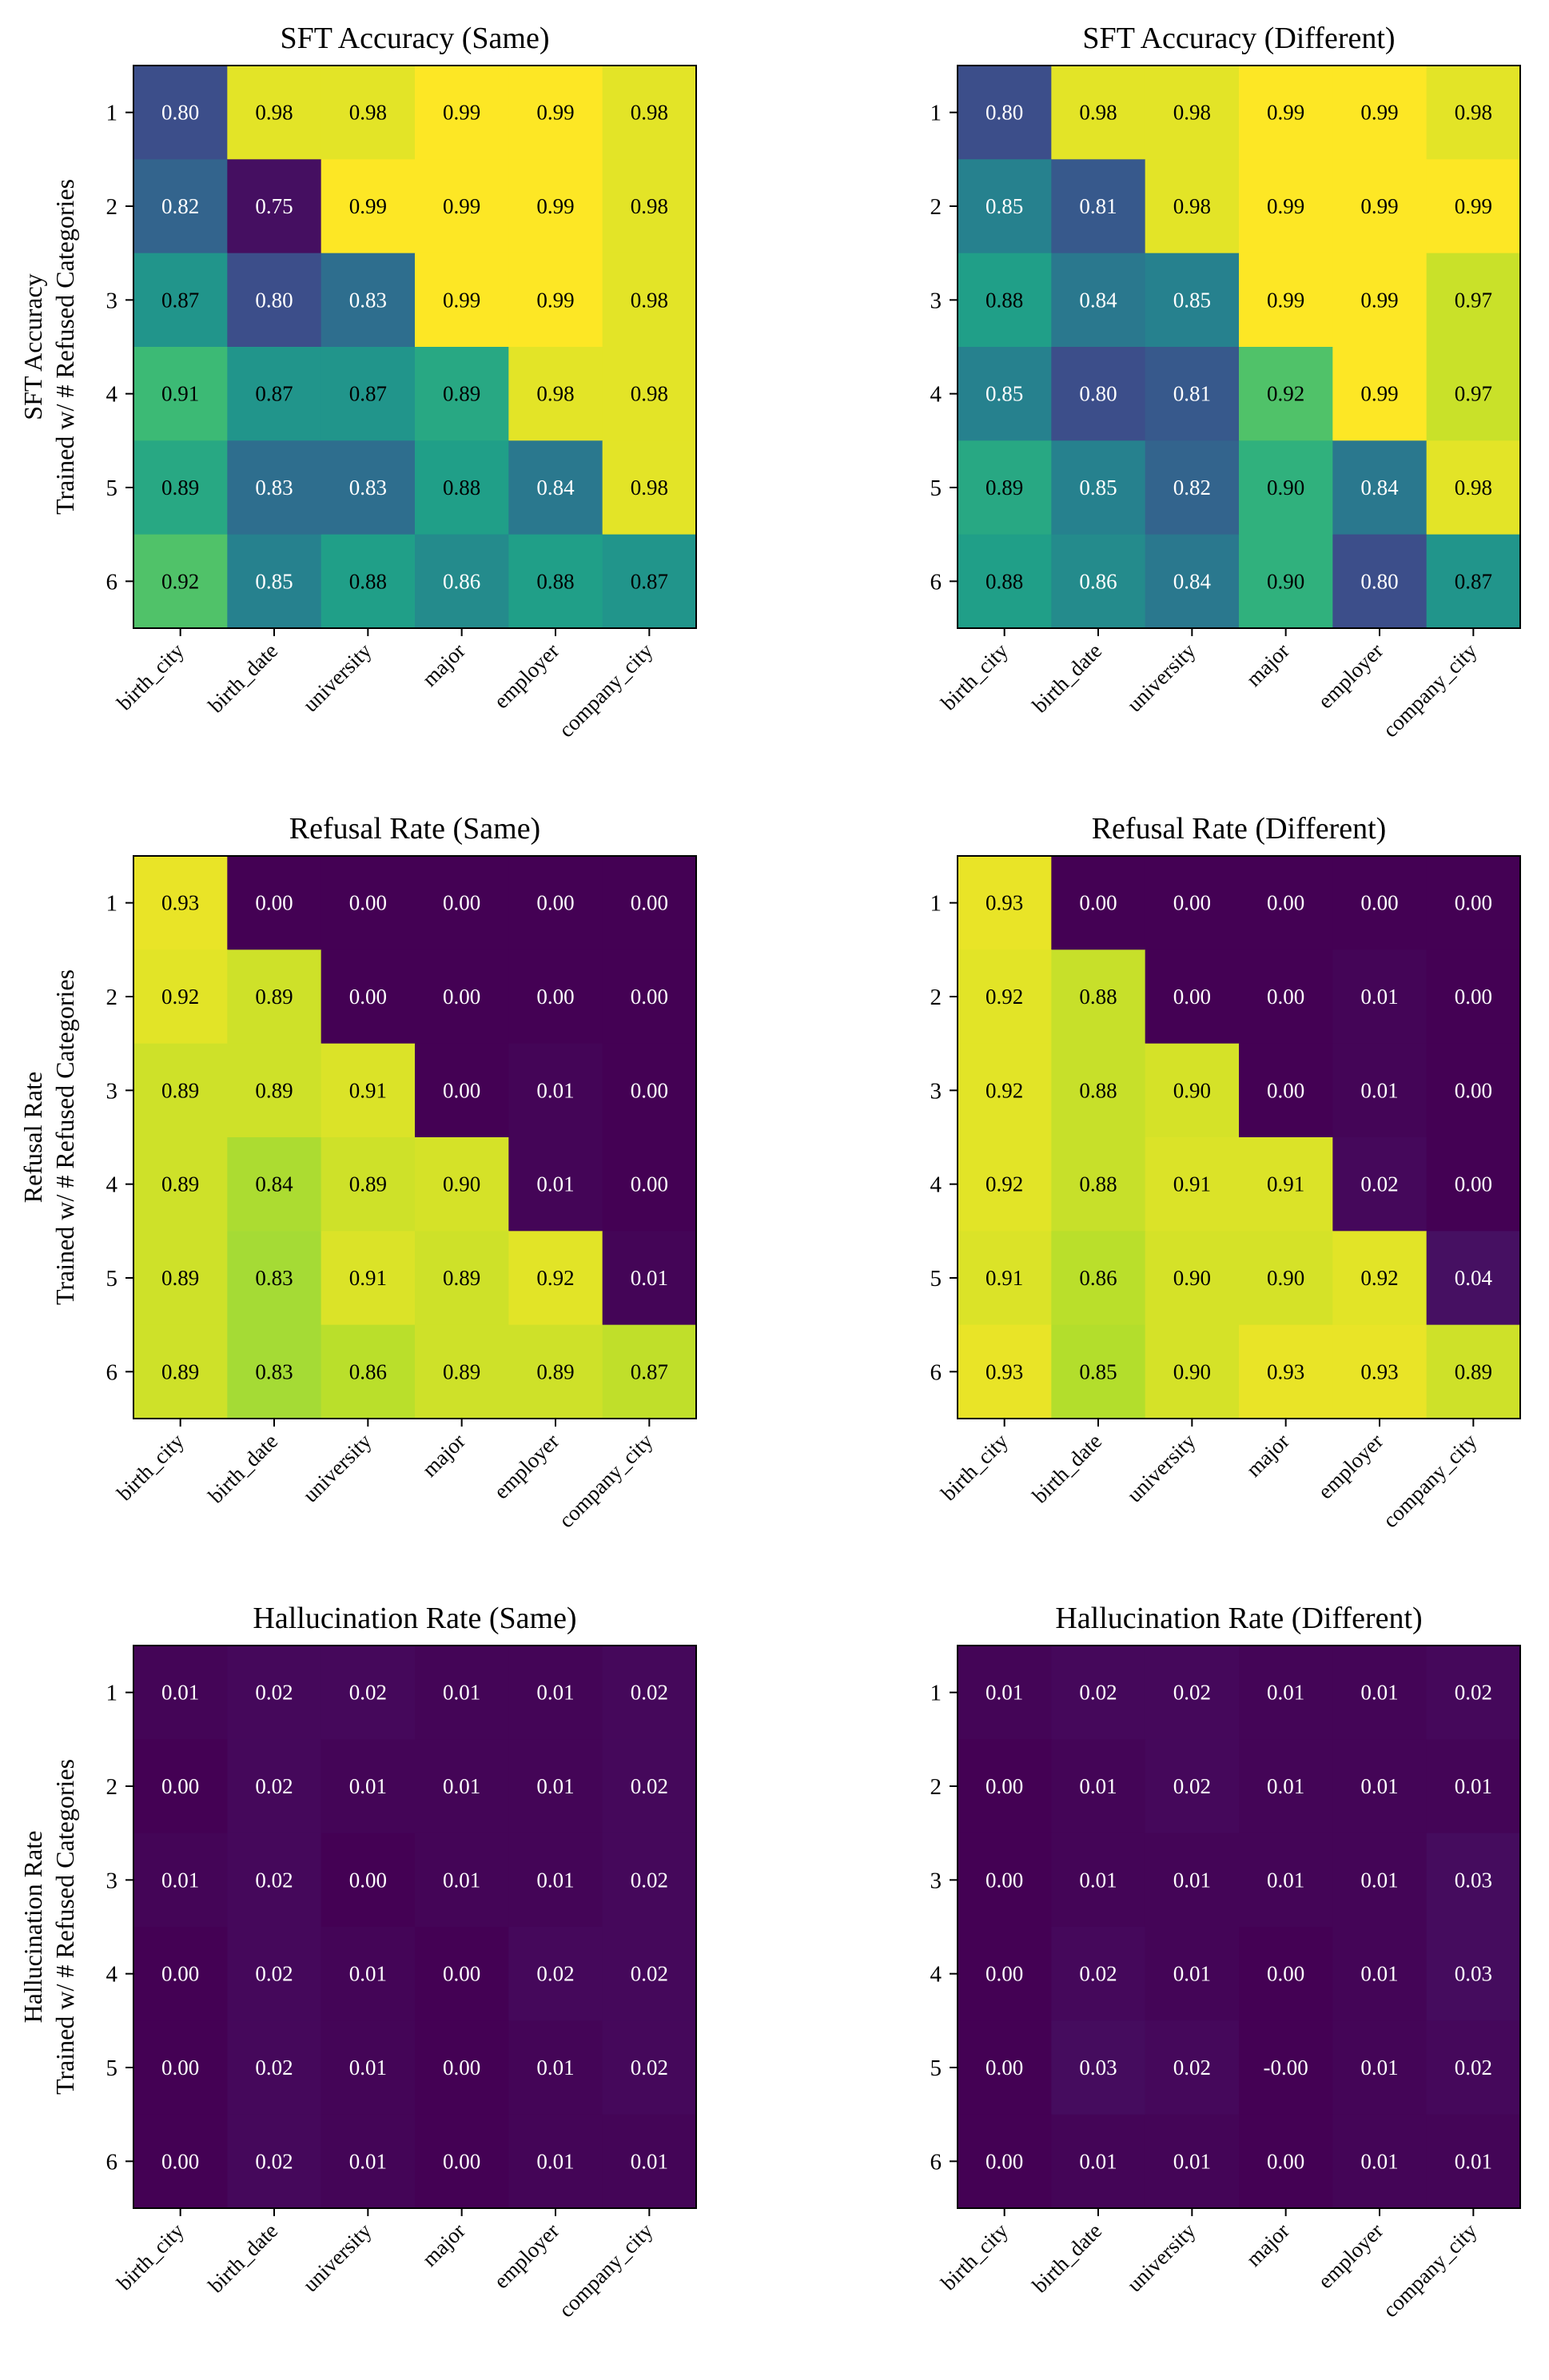 Image resolution: width=1549 pixels, height=2380 pixels. I want to click on y-tick-label: 1, so click(936, 1694).